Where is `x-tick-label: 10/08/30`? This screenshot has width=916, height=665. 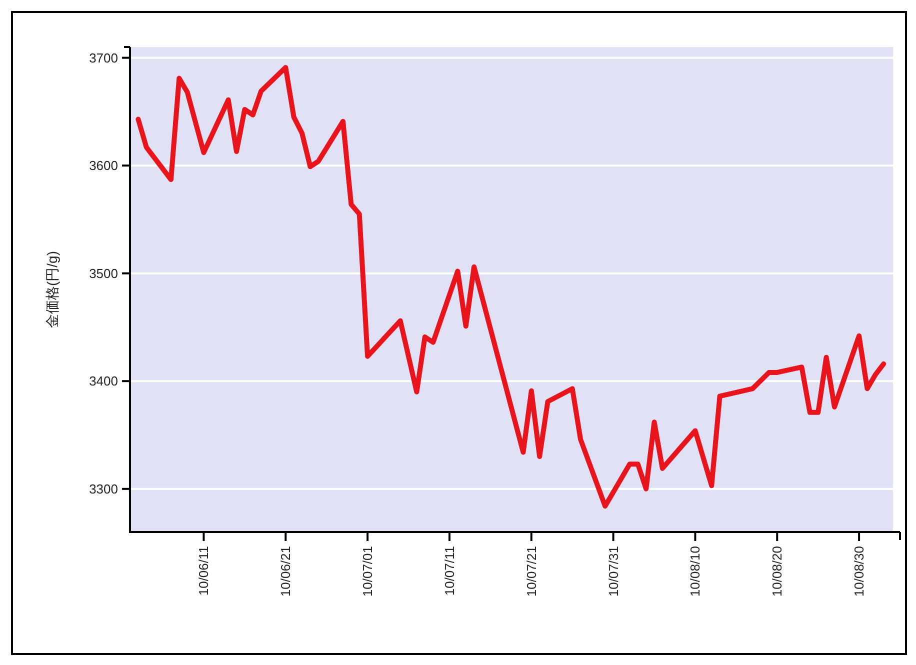
x-tick-label: 10/08/30 is located at coordinates (859, 571).